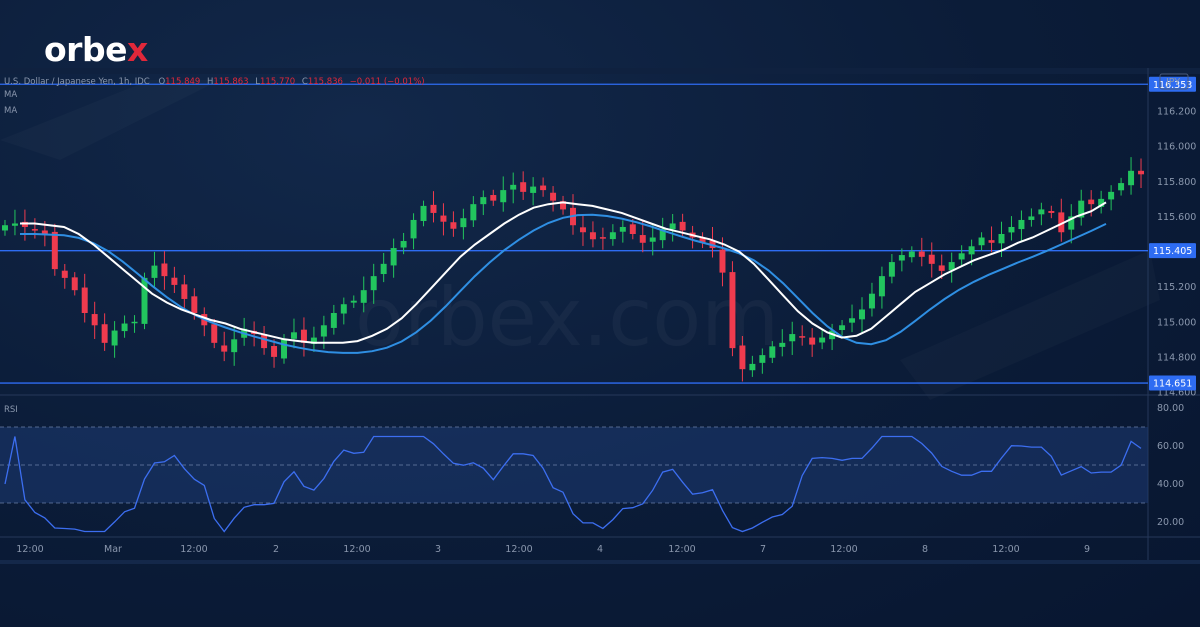 This screenshot has height=627, width=1200. Describe the element at coordinates (600, 549) in the screenshot. I see `time-tick: 4` at that location.